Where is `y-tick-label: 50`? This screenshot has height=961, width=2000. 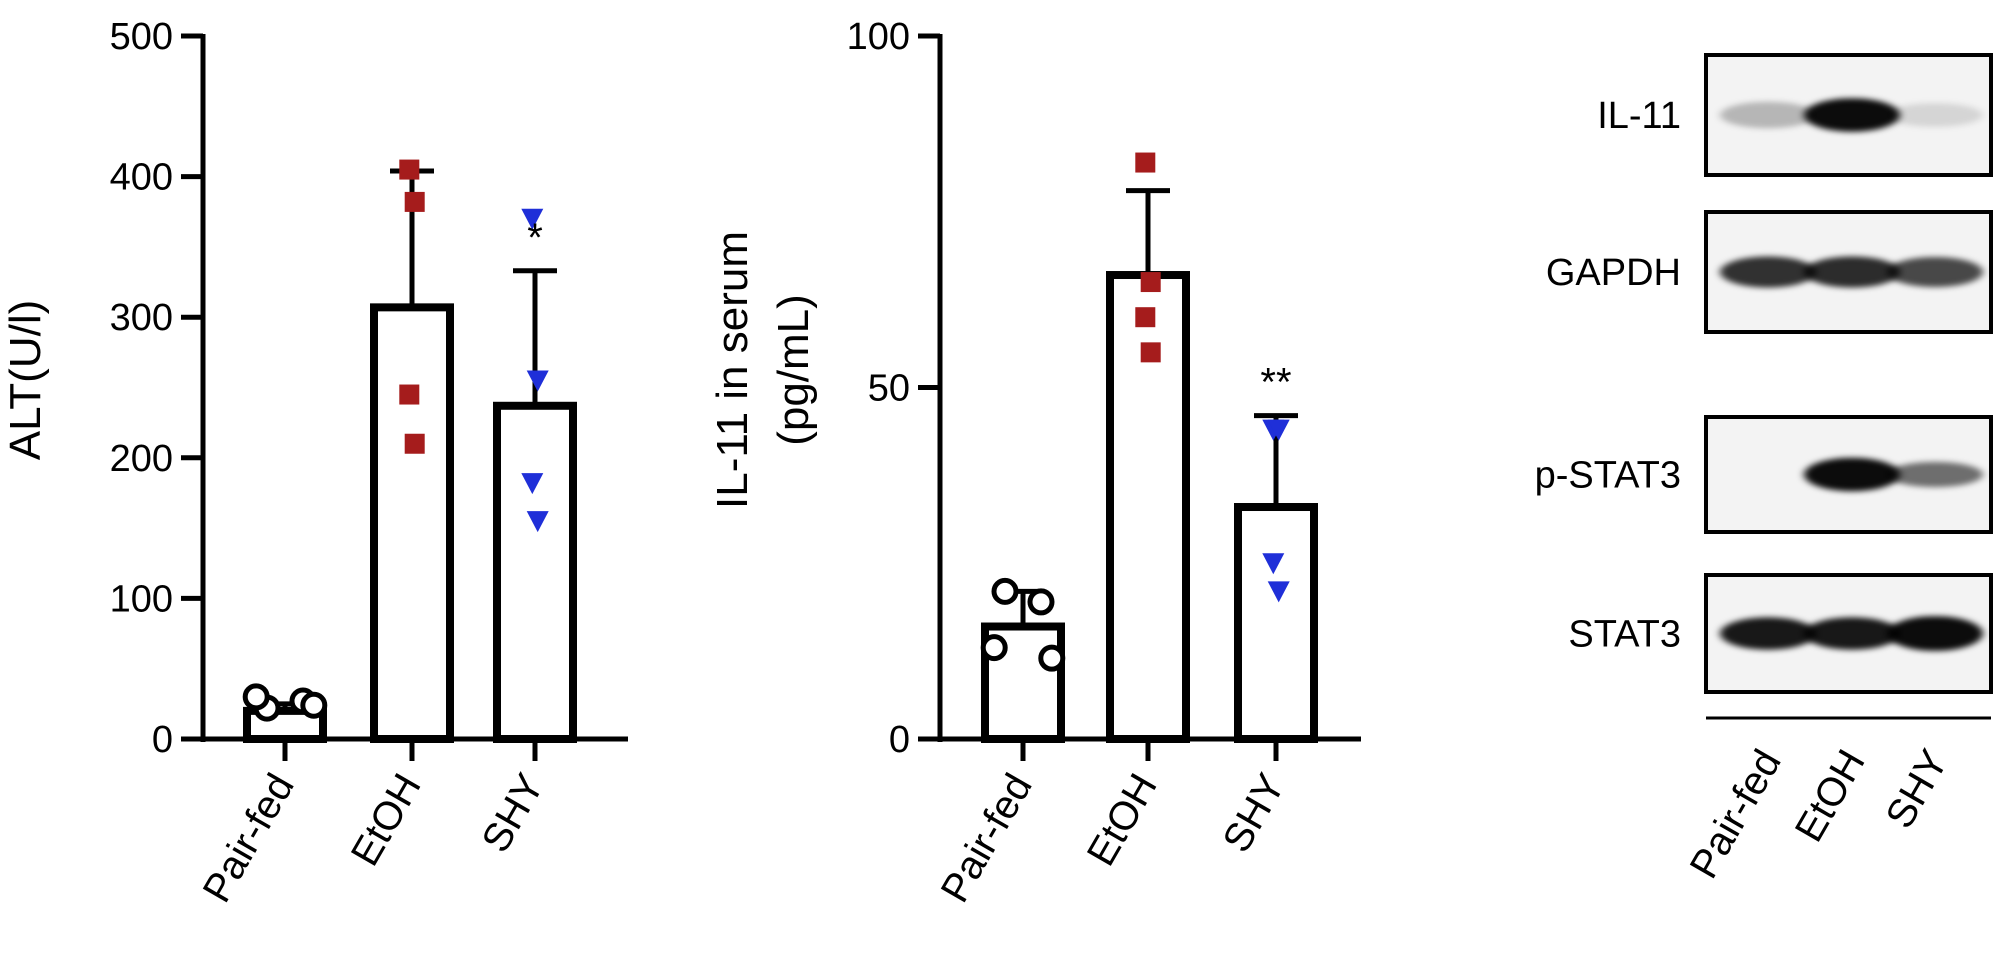
y-tick-label: 50 is located at coordinates (889, 389).